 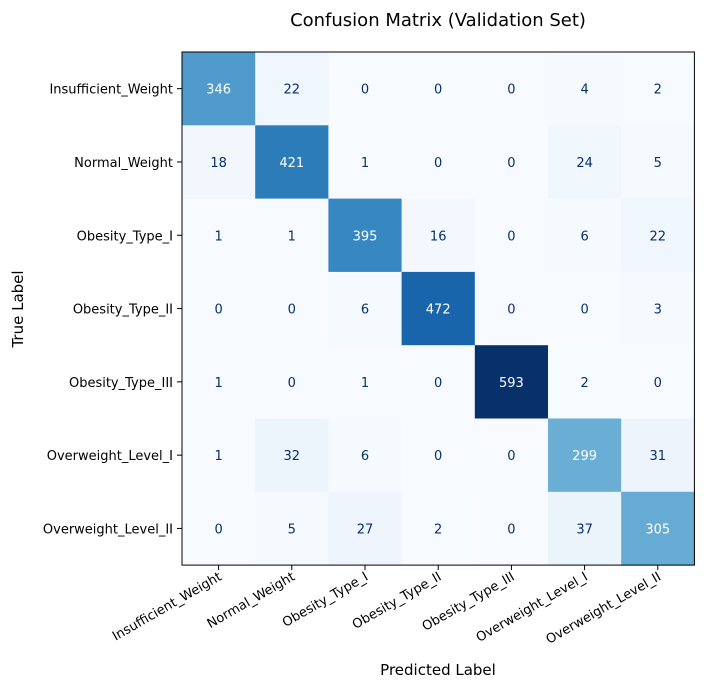 What do you see at coordinates (18, 309) in the screenshot?
I see `y-axis-label: True Label` at bounding box center [18, 309].